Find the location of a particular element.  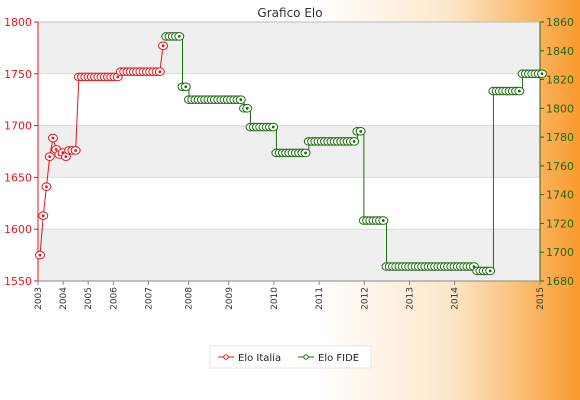

x-tick-label: 2010 is located at coordinates (275, 298).